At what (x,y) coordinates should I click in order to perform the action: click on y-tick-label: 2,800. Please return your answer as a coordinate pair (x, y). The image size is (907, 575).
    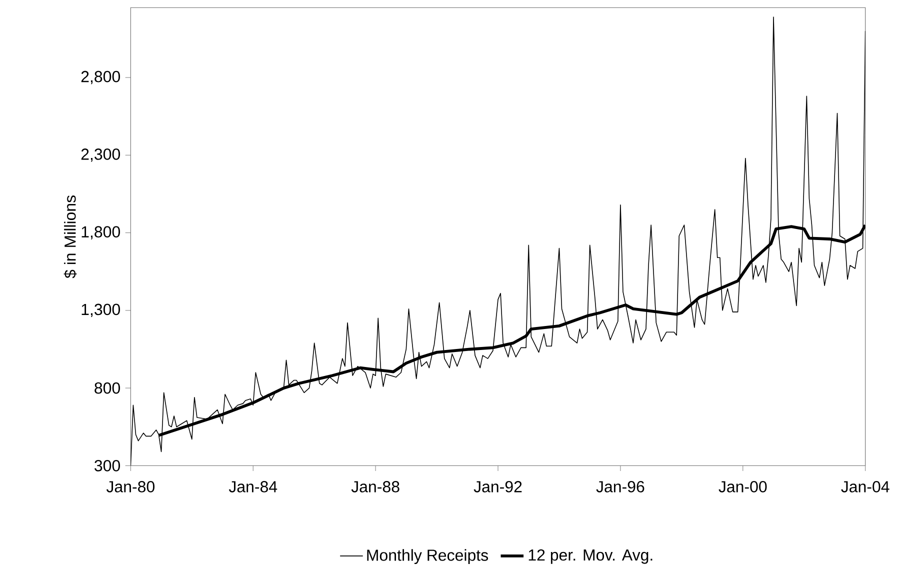
    Looking at the image, I should click on (100, 77).